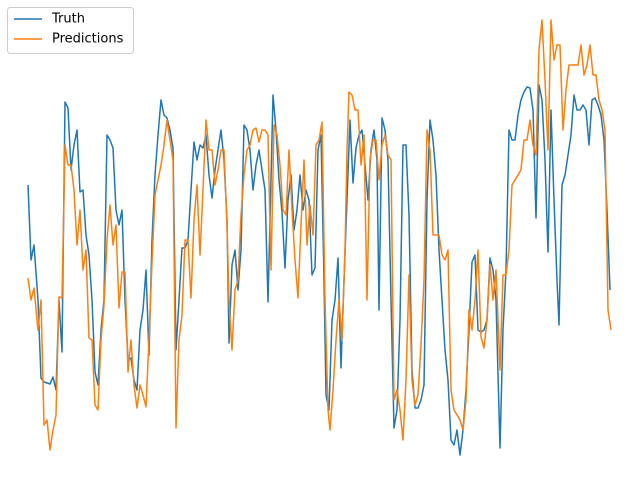 This screenshot has height=480, width=640. Describe the element at coordinates (70, 30) in the screenshot. I see `legend: Truth Predictions` at that location.